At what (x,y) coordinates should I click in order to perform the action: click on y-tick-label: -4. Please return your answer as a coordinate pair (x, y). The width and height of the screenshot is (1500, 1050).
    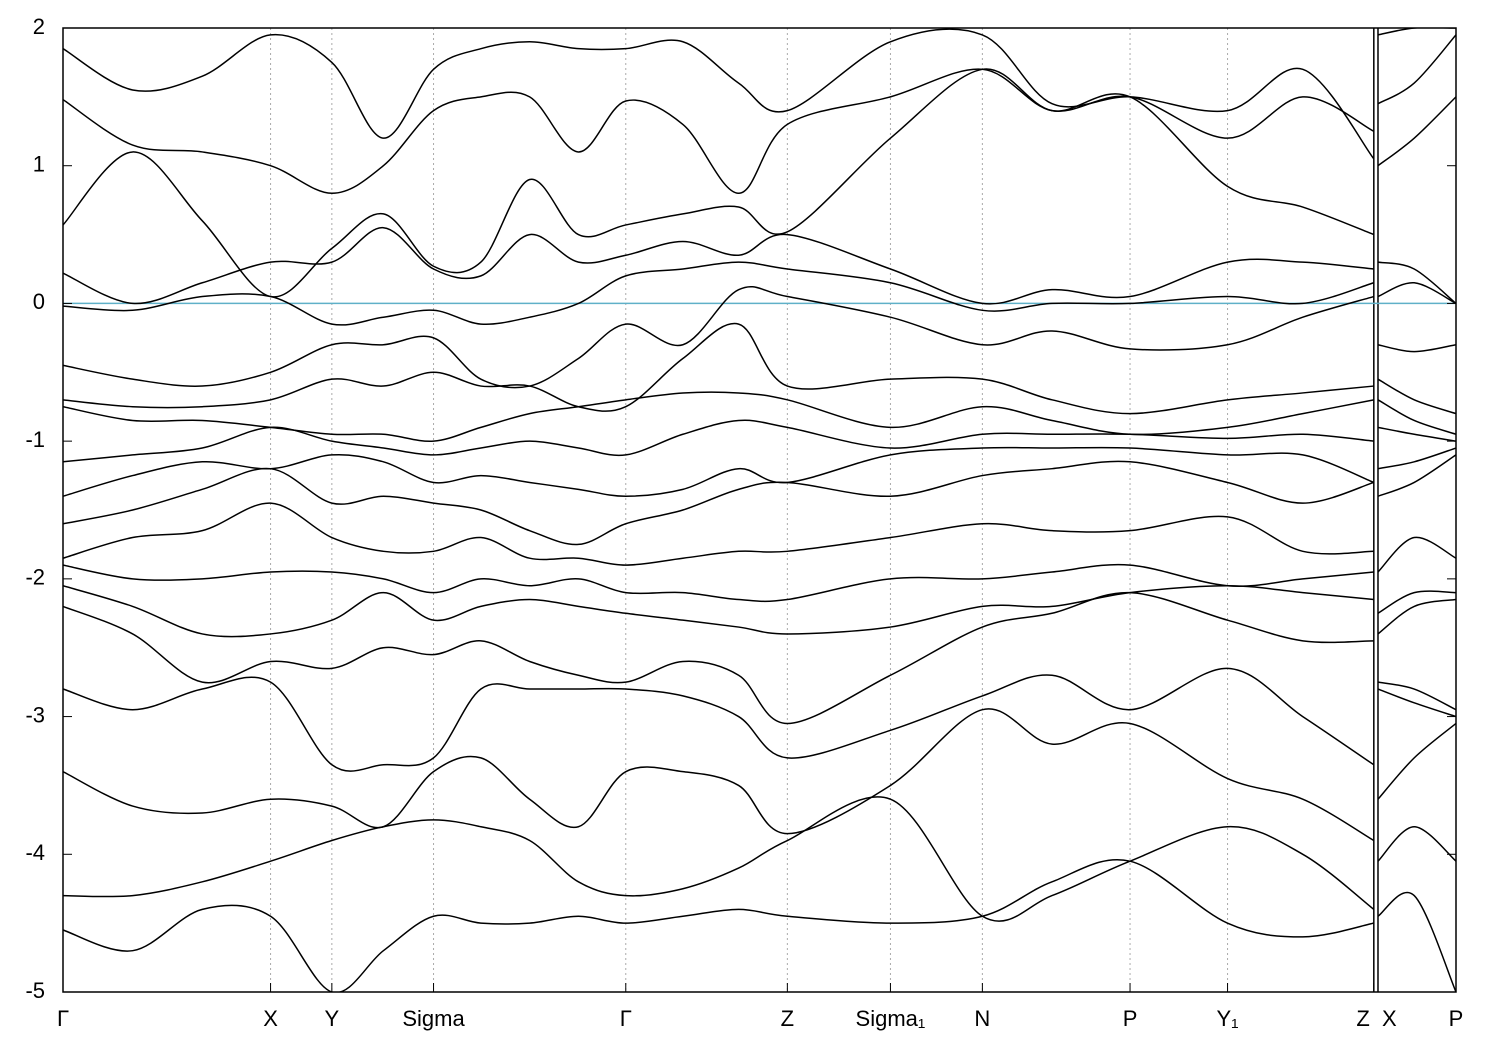
    Looking at the image, I should click on (35, 852).